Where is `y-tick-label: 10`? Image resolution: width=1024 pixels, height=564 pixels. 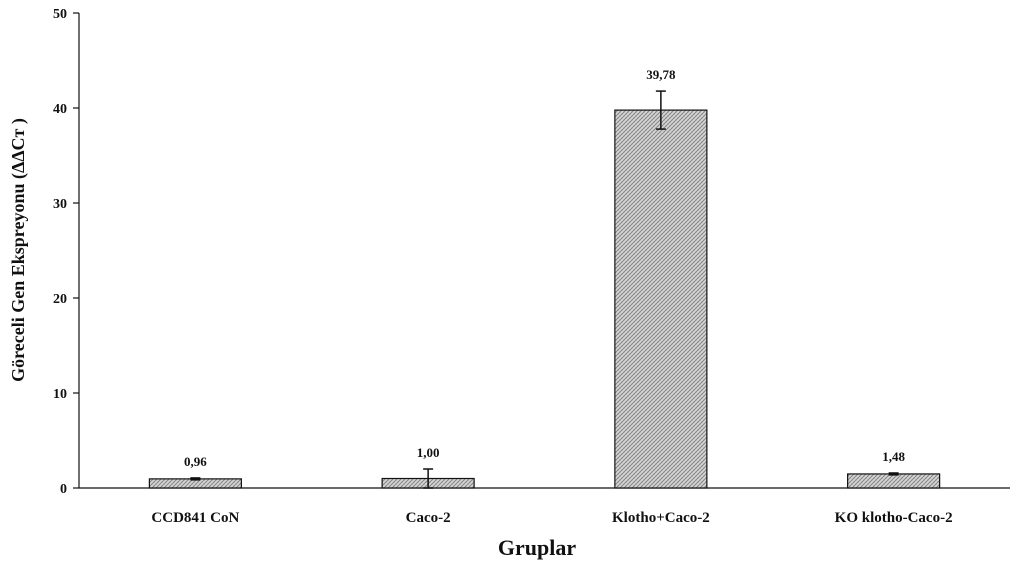
y-tick-label: 10 is located at coordinates (60, 394).